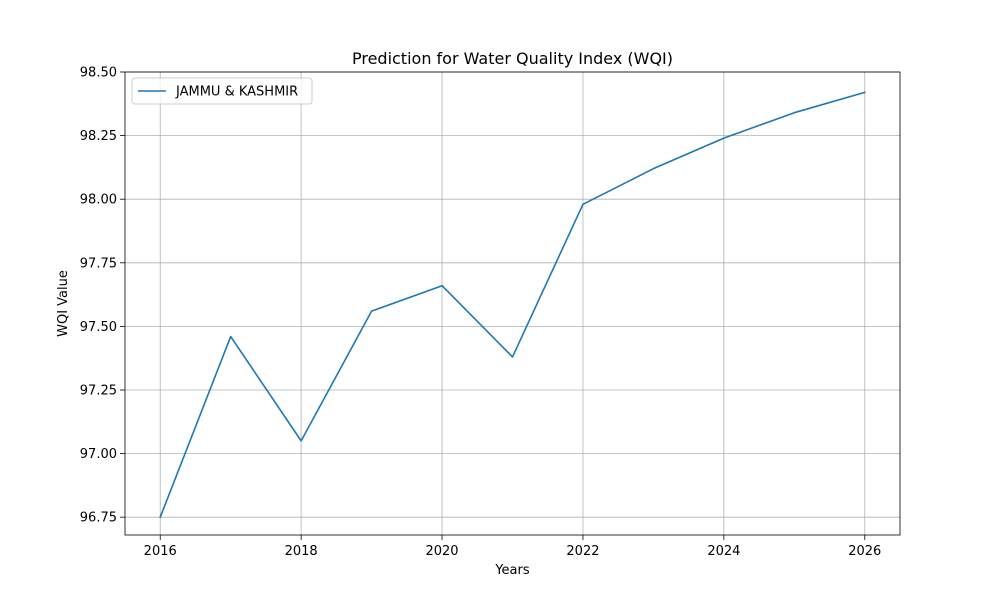 Image resolution: width=1000 pixels, height=600 pixels. What do you see at coordinates (98, 518) in the screenshot?
I see `y-tick-label: 96.75` at bounding box center [98, 518].